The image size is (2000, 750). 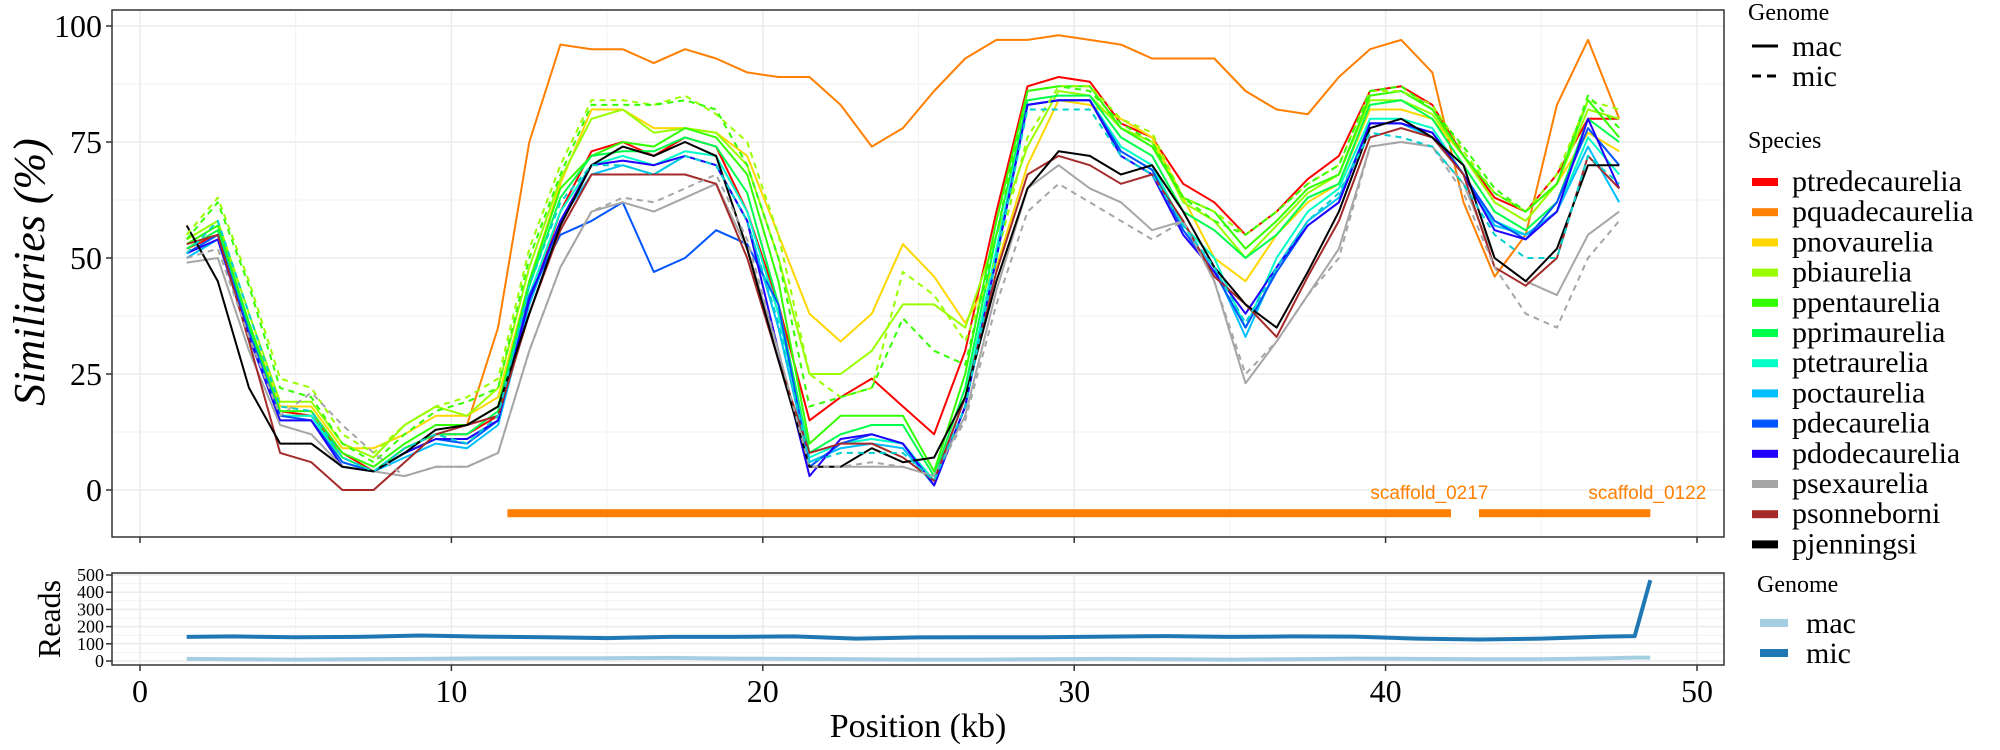 I want to click on legend-label-pprimaurelia: pprimaurelia, so click(x=1868, y=332).